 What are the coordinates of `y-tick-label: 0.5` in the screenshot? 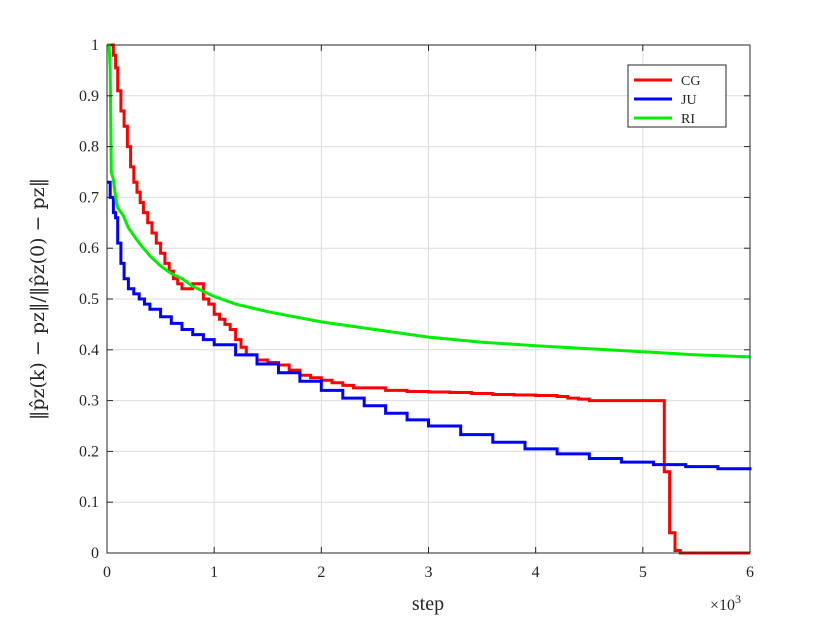 It's located at (89, 299).